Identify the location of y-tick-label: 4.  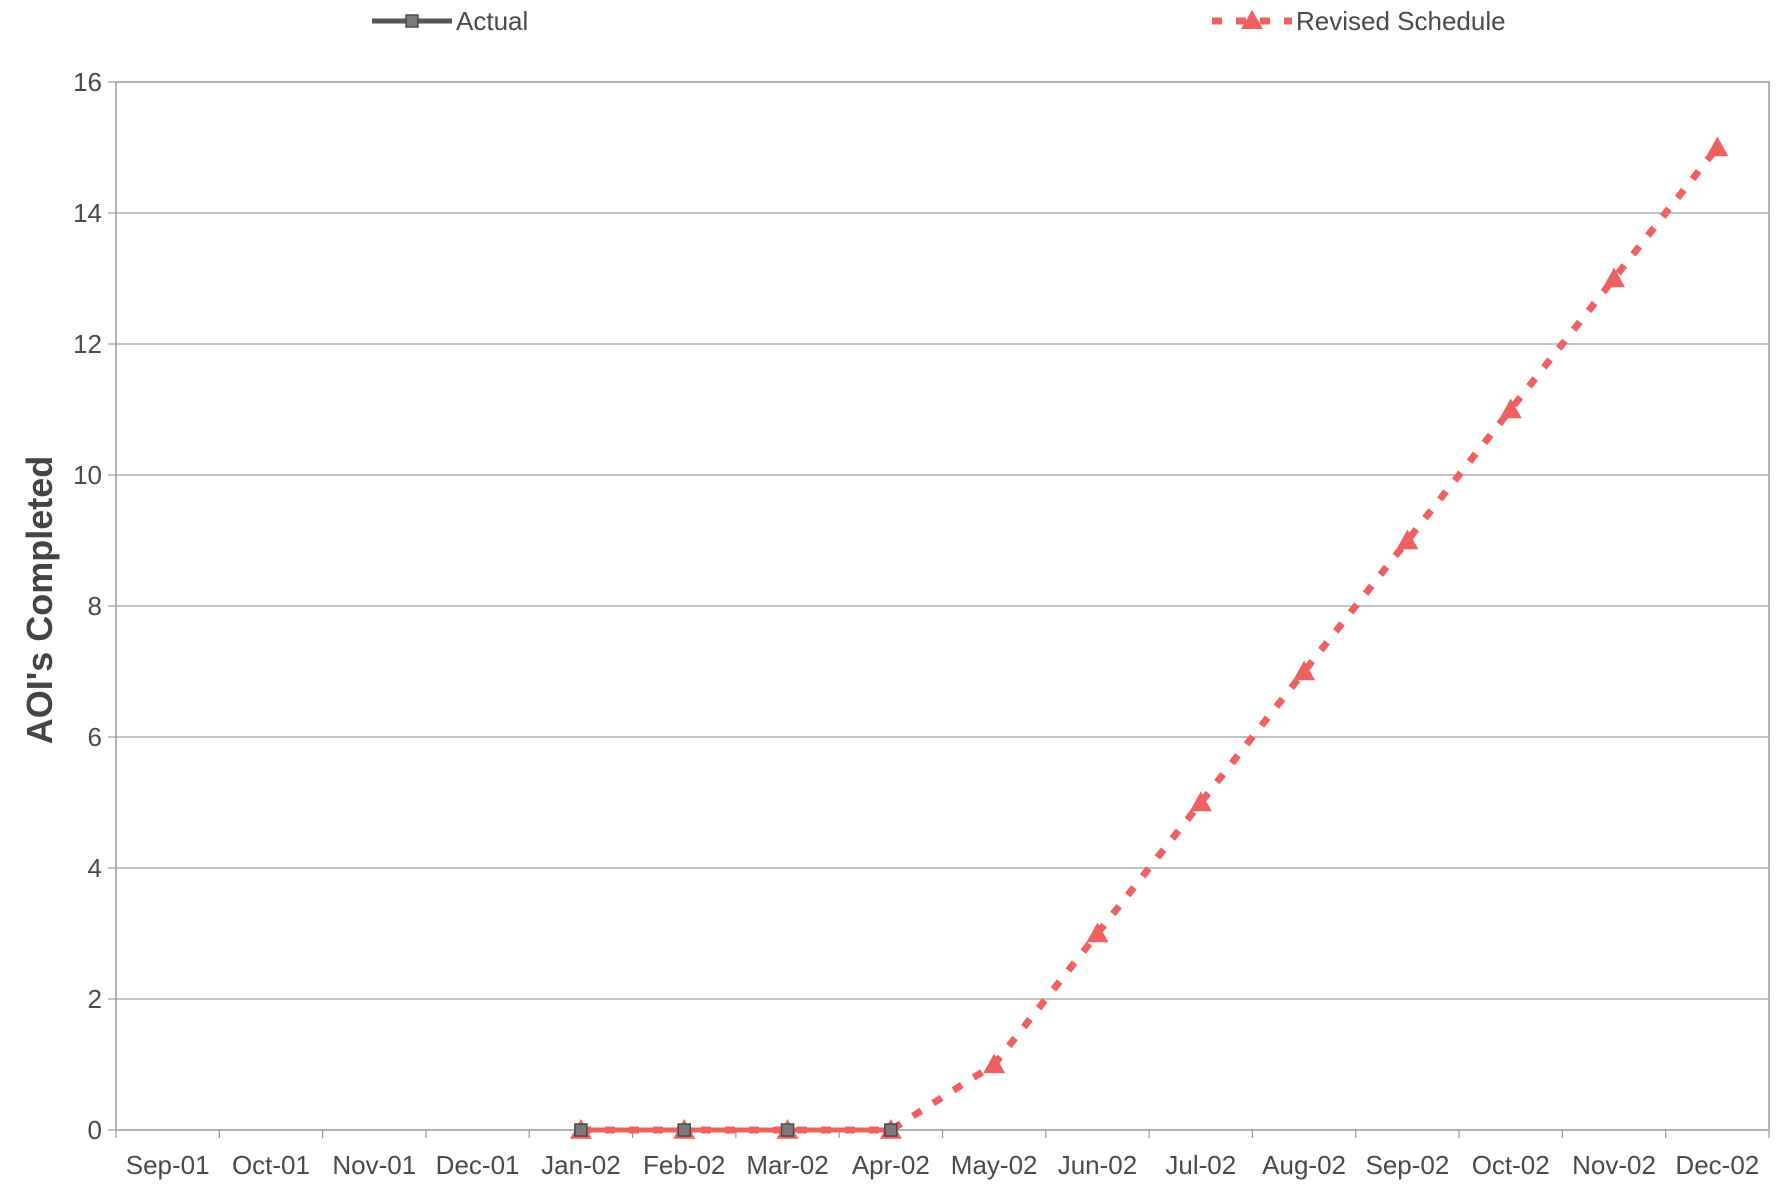
(95, 868).